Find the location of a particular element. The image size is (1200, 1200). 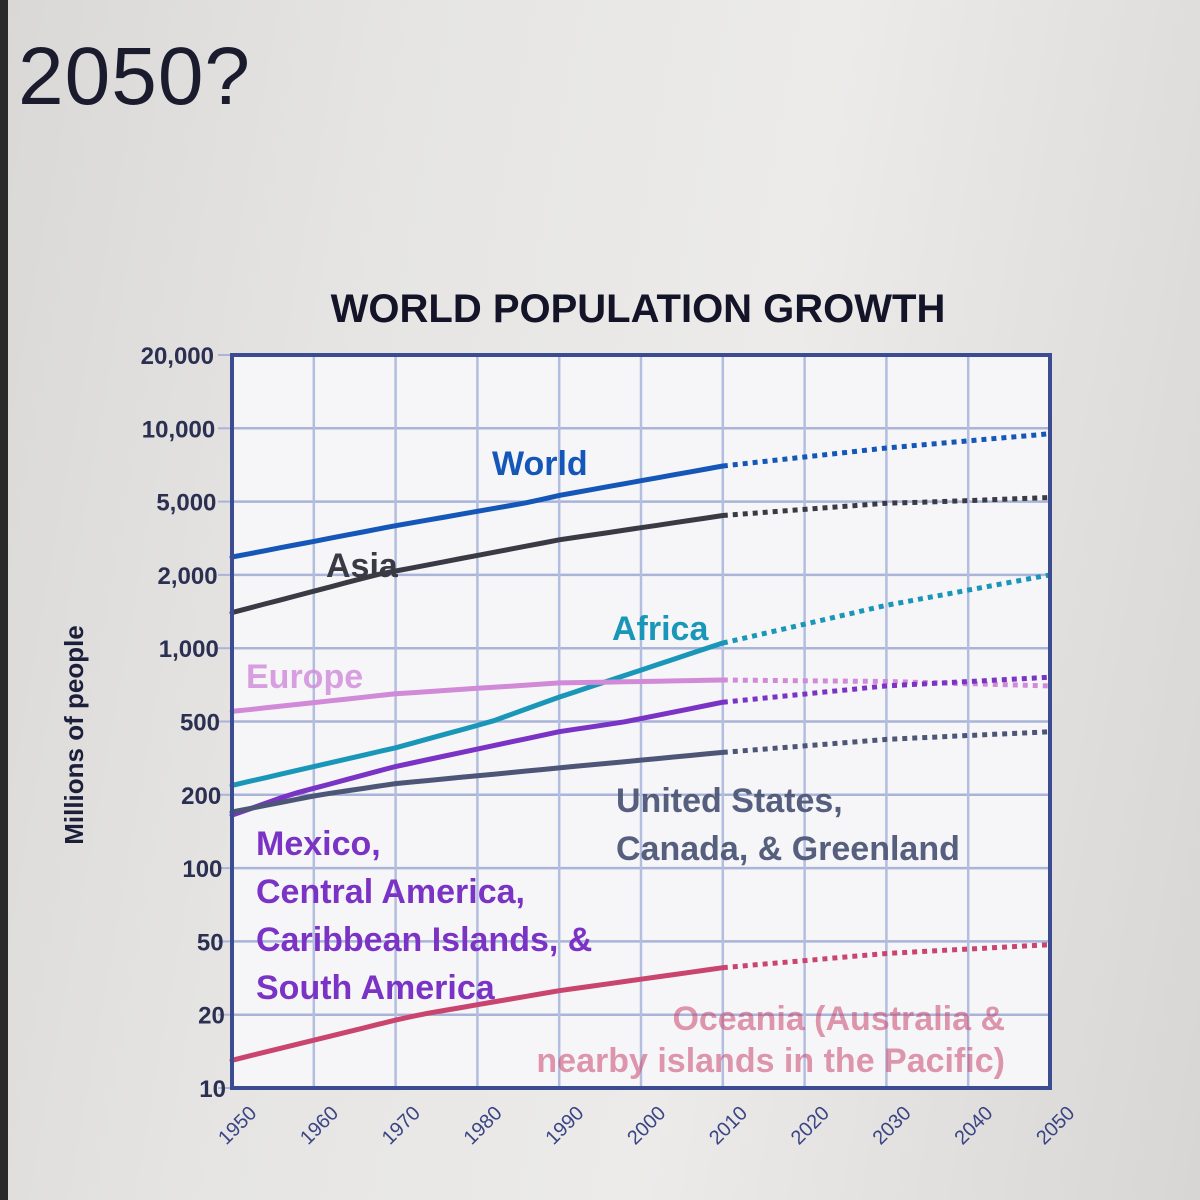

series-label-mexico-central-america-caribbean-islands-south-america: Caribbean Islands, & is located at coordinates (424, 940).